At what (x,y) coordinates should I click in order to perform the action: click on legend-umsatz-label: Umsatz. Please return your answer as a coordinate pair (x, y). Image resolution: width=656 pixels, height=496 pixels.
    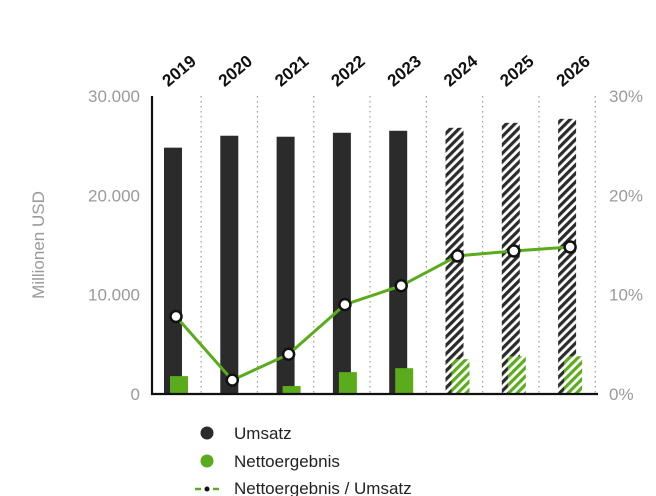
    Looking at the image, I should click on (263, 433).